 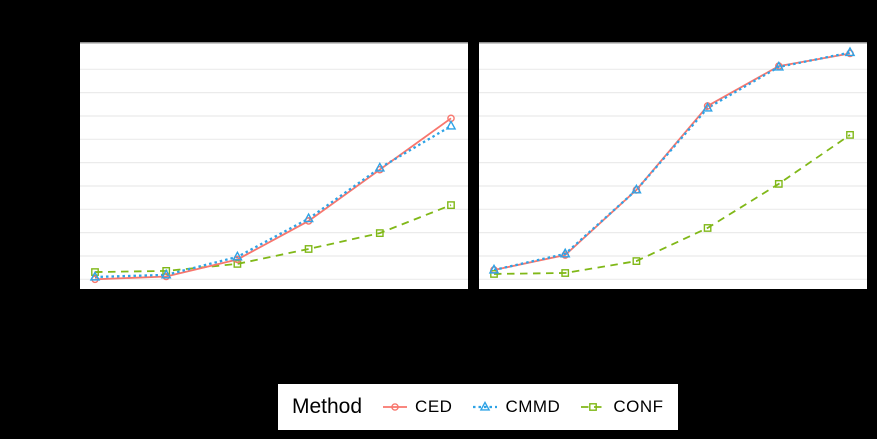 What do you see at coordinates (327, 406) in the screenshot?
I see `legend-title: Method` at bounding box center [327, 406].